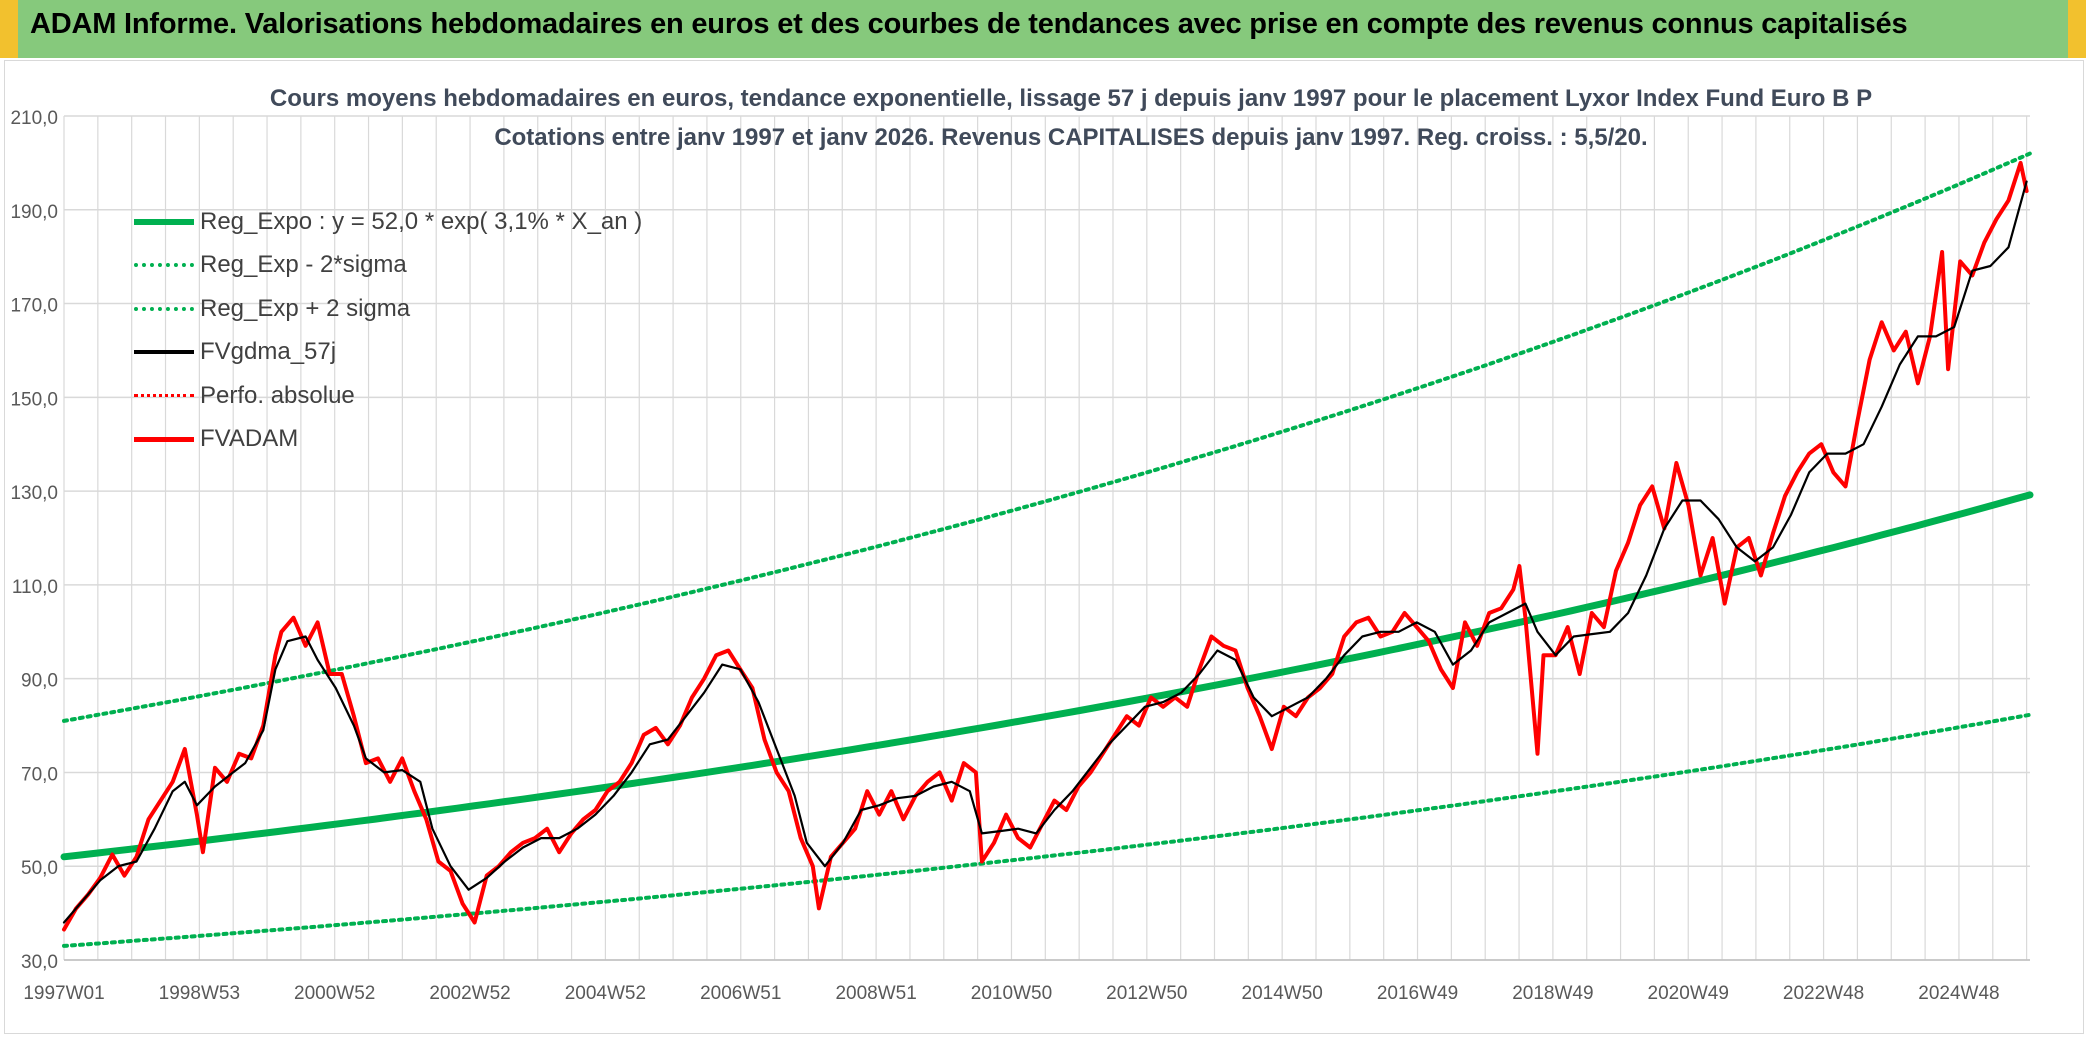  I want to click on y-tick-label: 30,0, so click(39, 962).